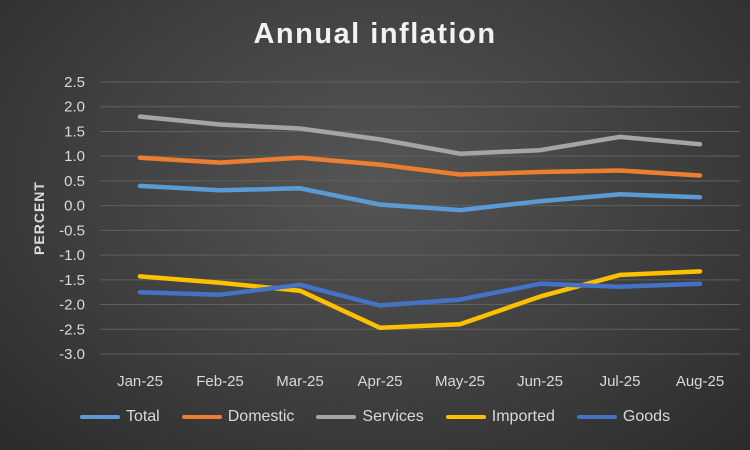 The image size is (750, 450). I want to click on series-line-services, so click(420, 135).